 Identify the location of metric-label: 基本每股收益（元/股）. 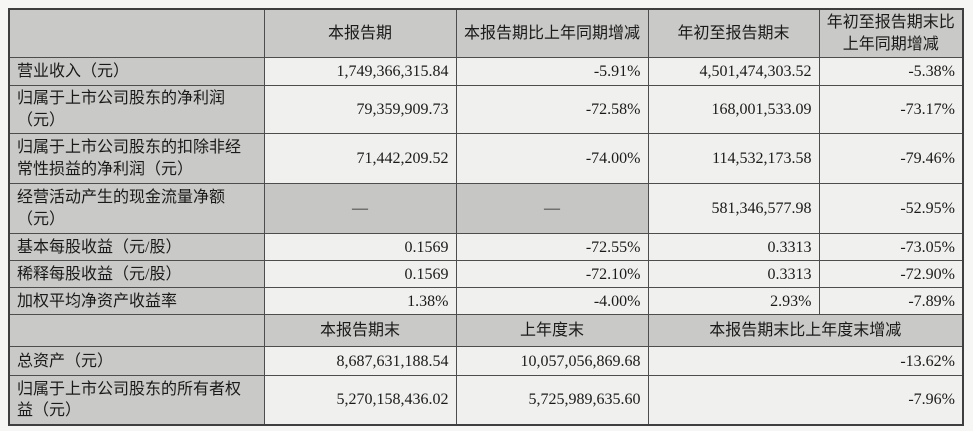
(136, 247).